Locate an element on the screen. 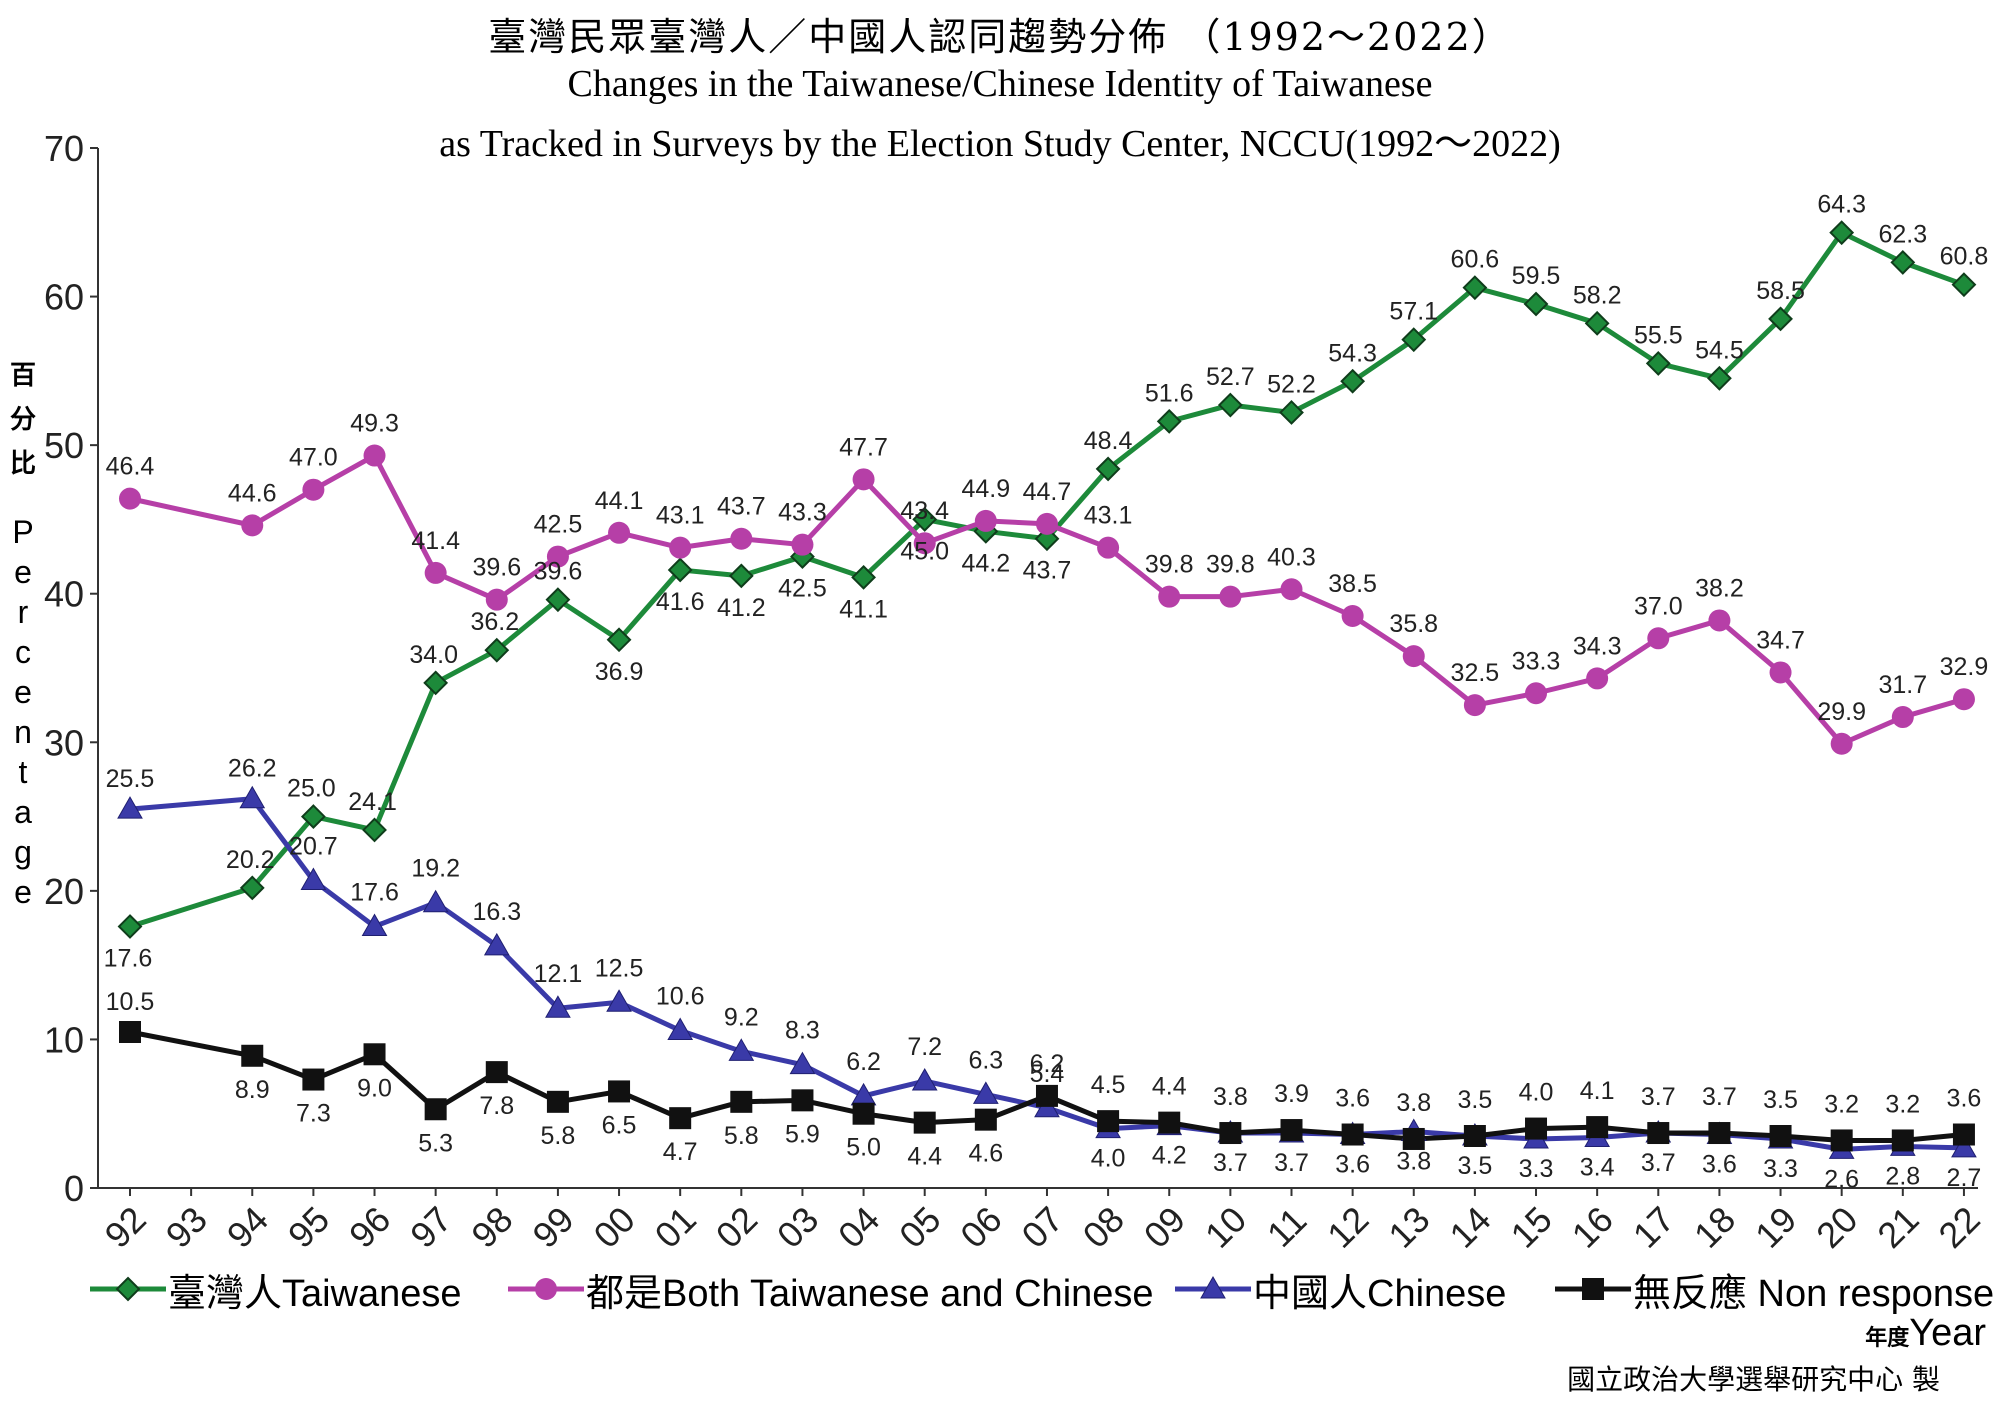 The width and height of the screenshot is (2000, 1416). x-tick-label: 18 is located at coordinates (1714, 1227).